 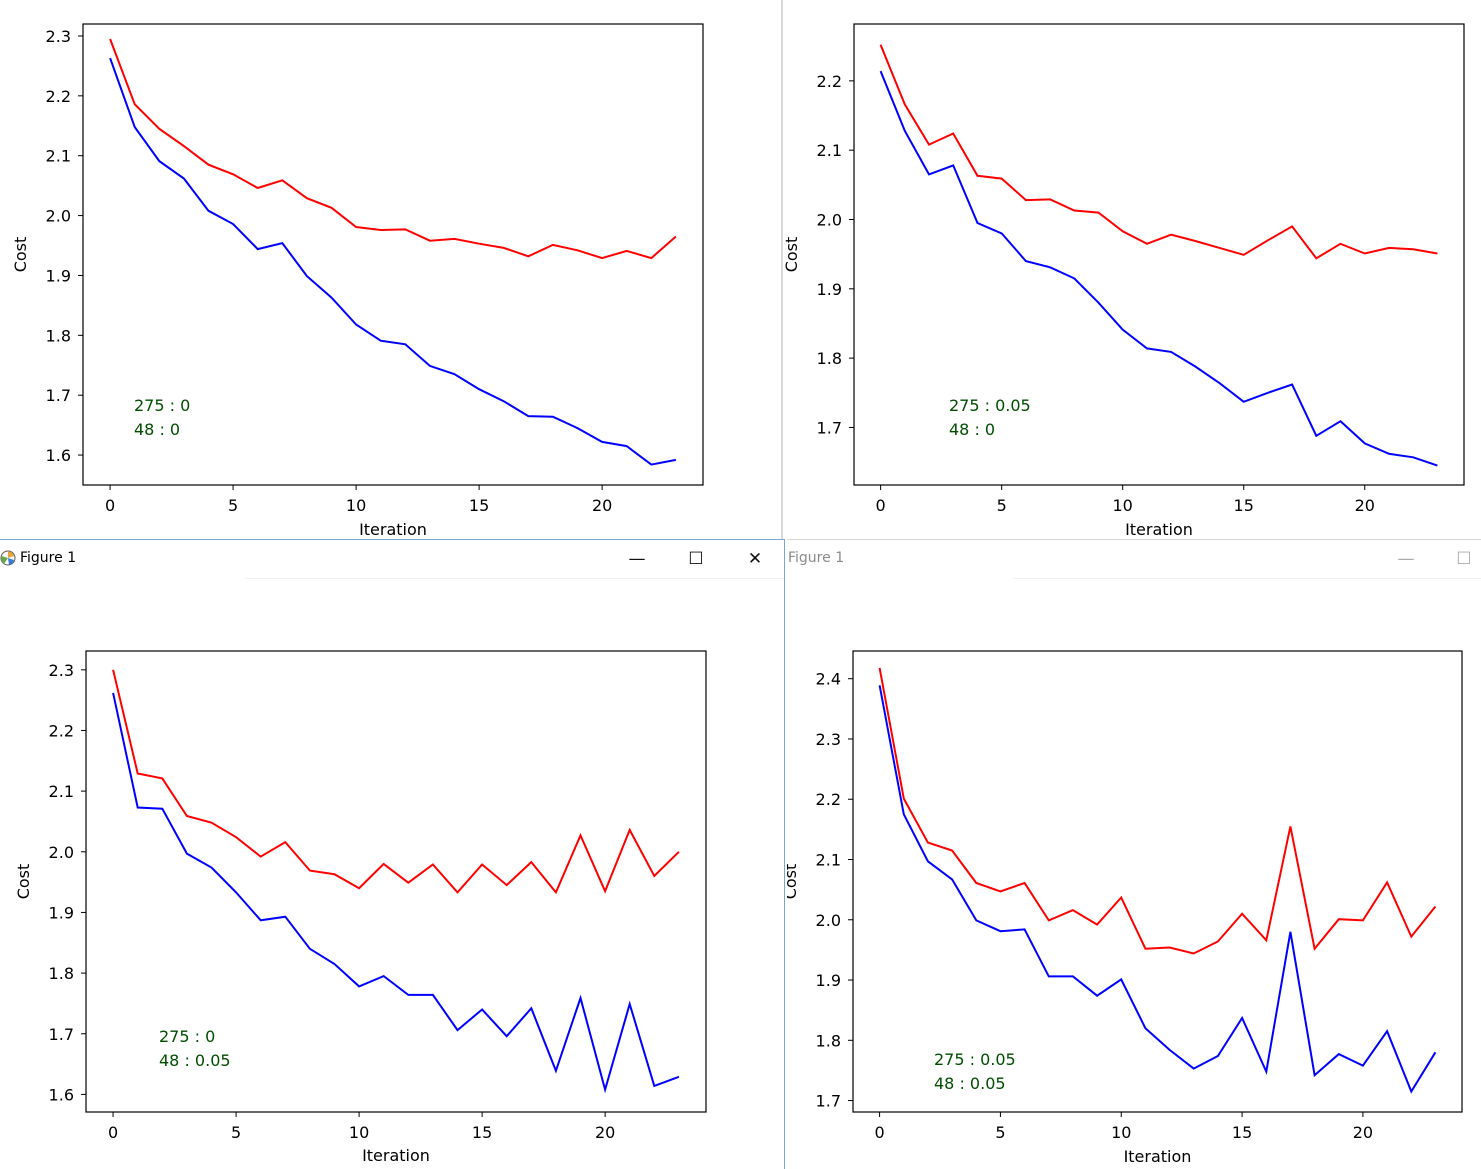 What do you see at coordinates (755, 559) in the screenshot?
I see `close-button: ✕` at bounding box center [755, 559].